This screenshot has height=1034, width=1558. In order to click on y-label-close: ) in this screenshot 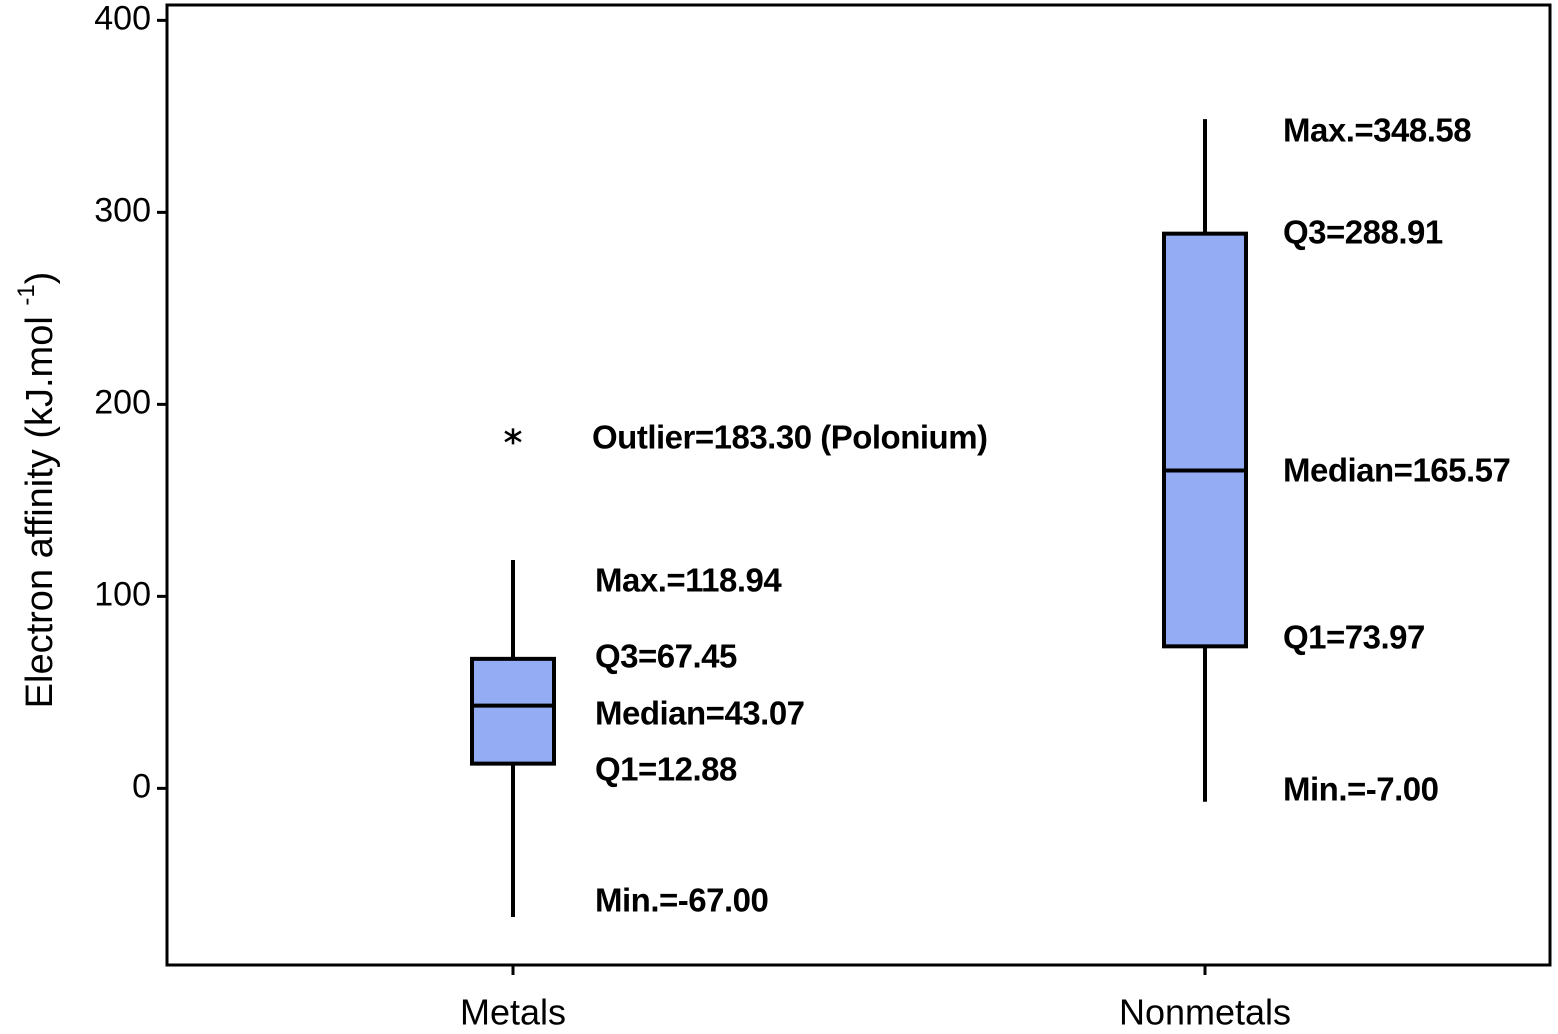, I will do `click(40, 278)`.